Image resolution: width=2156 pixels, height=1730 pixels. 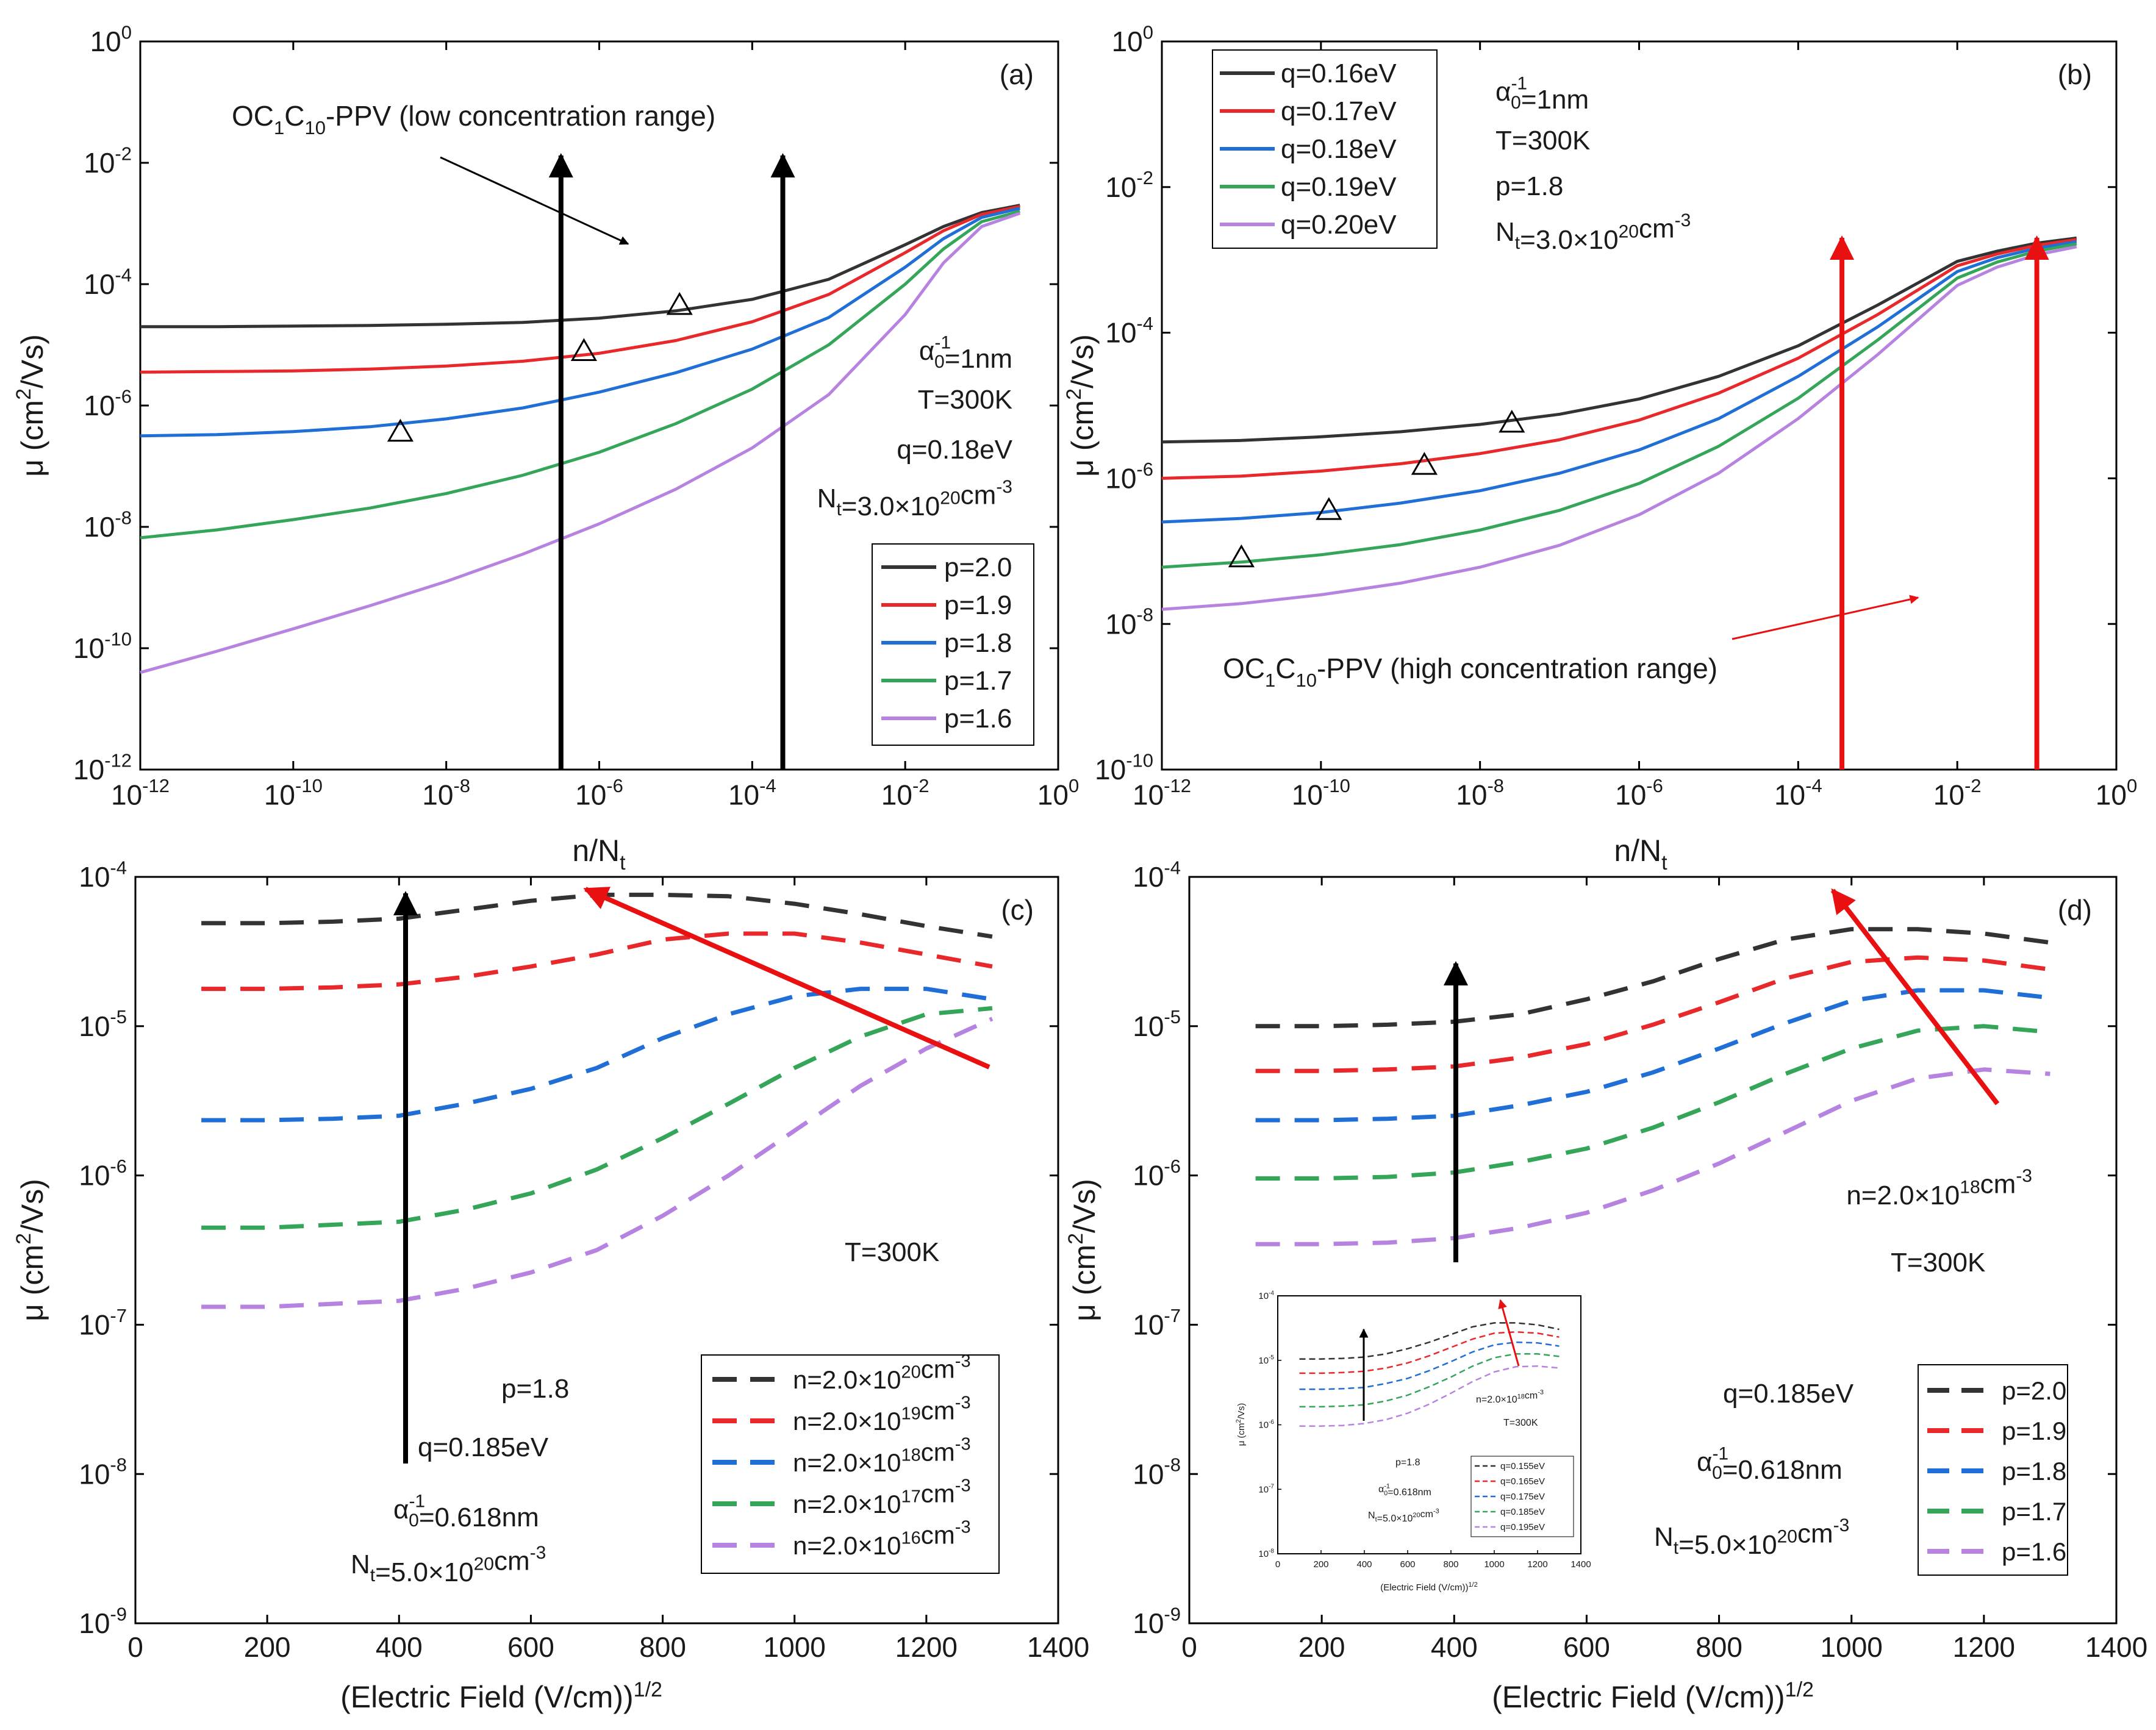 I want to click on legend-label: p=2.0, so click(x=978, y=567).